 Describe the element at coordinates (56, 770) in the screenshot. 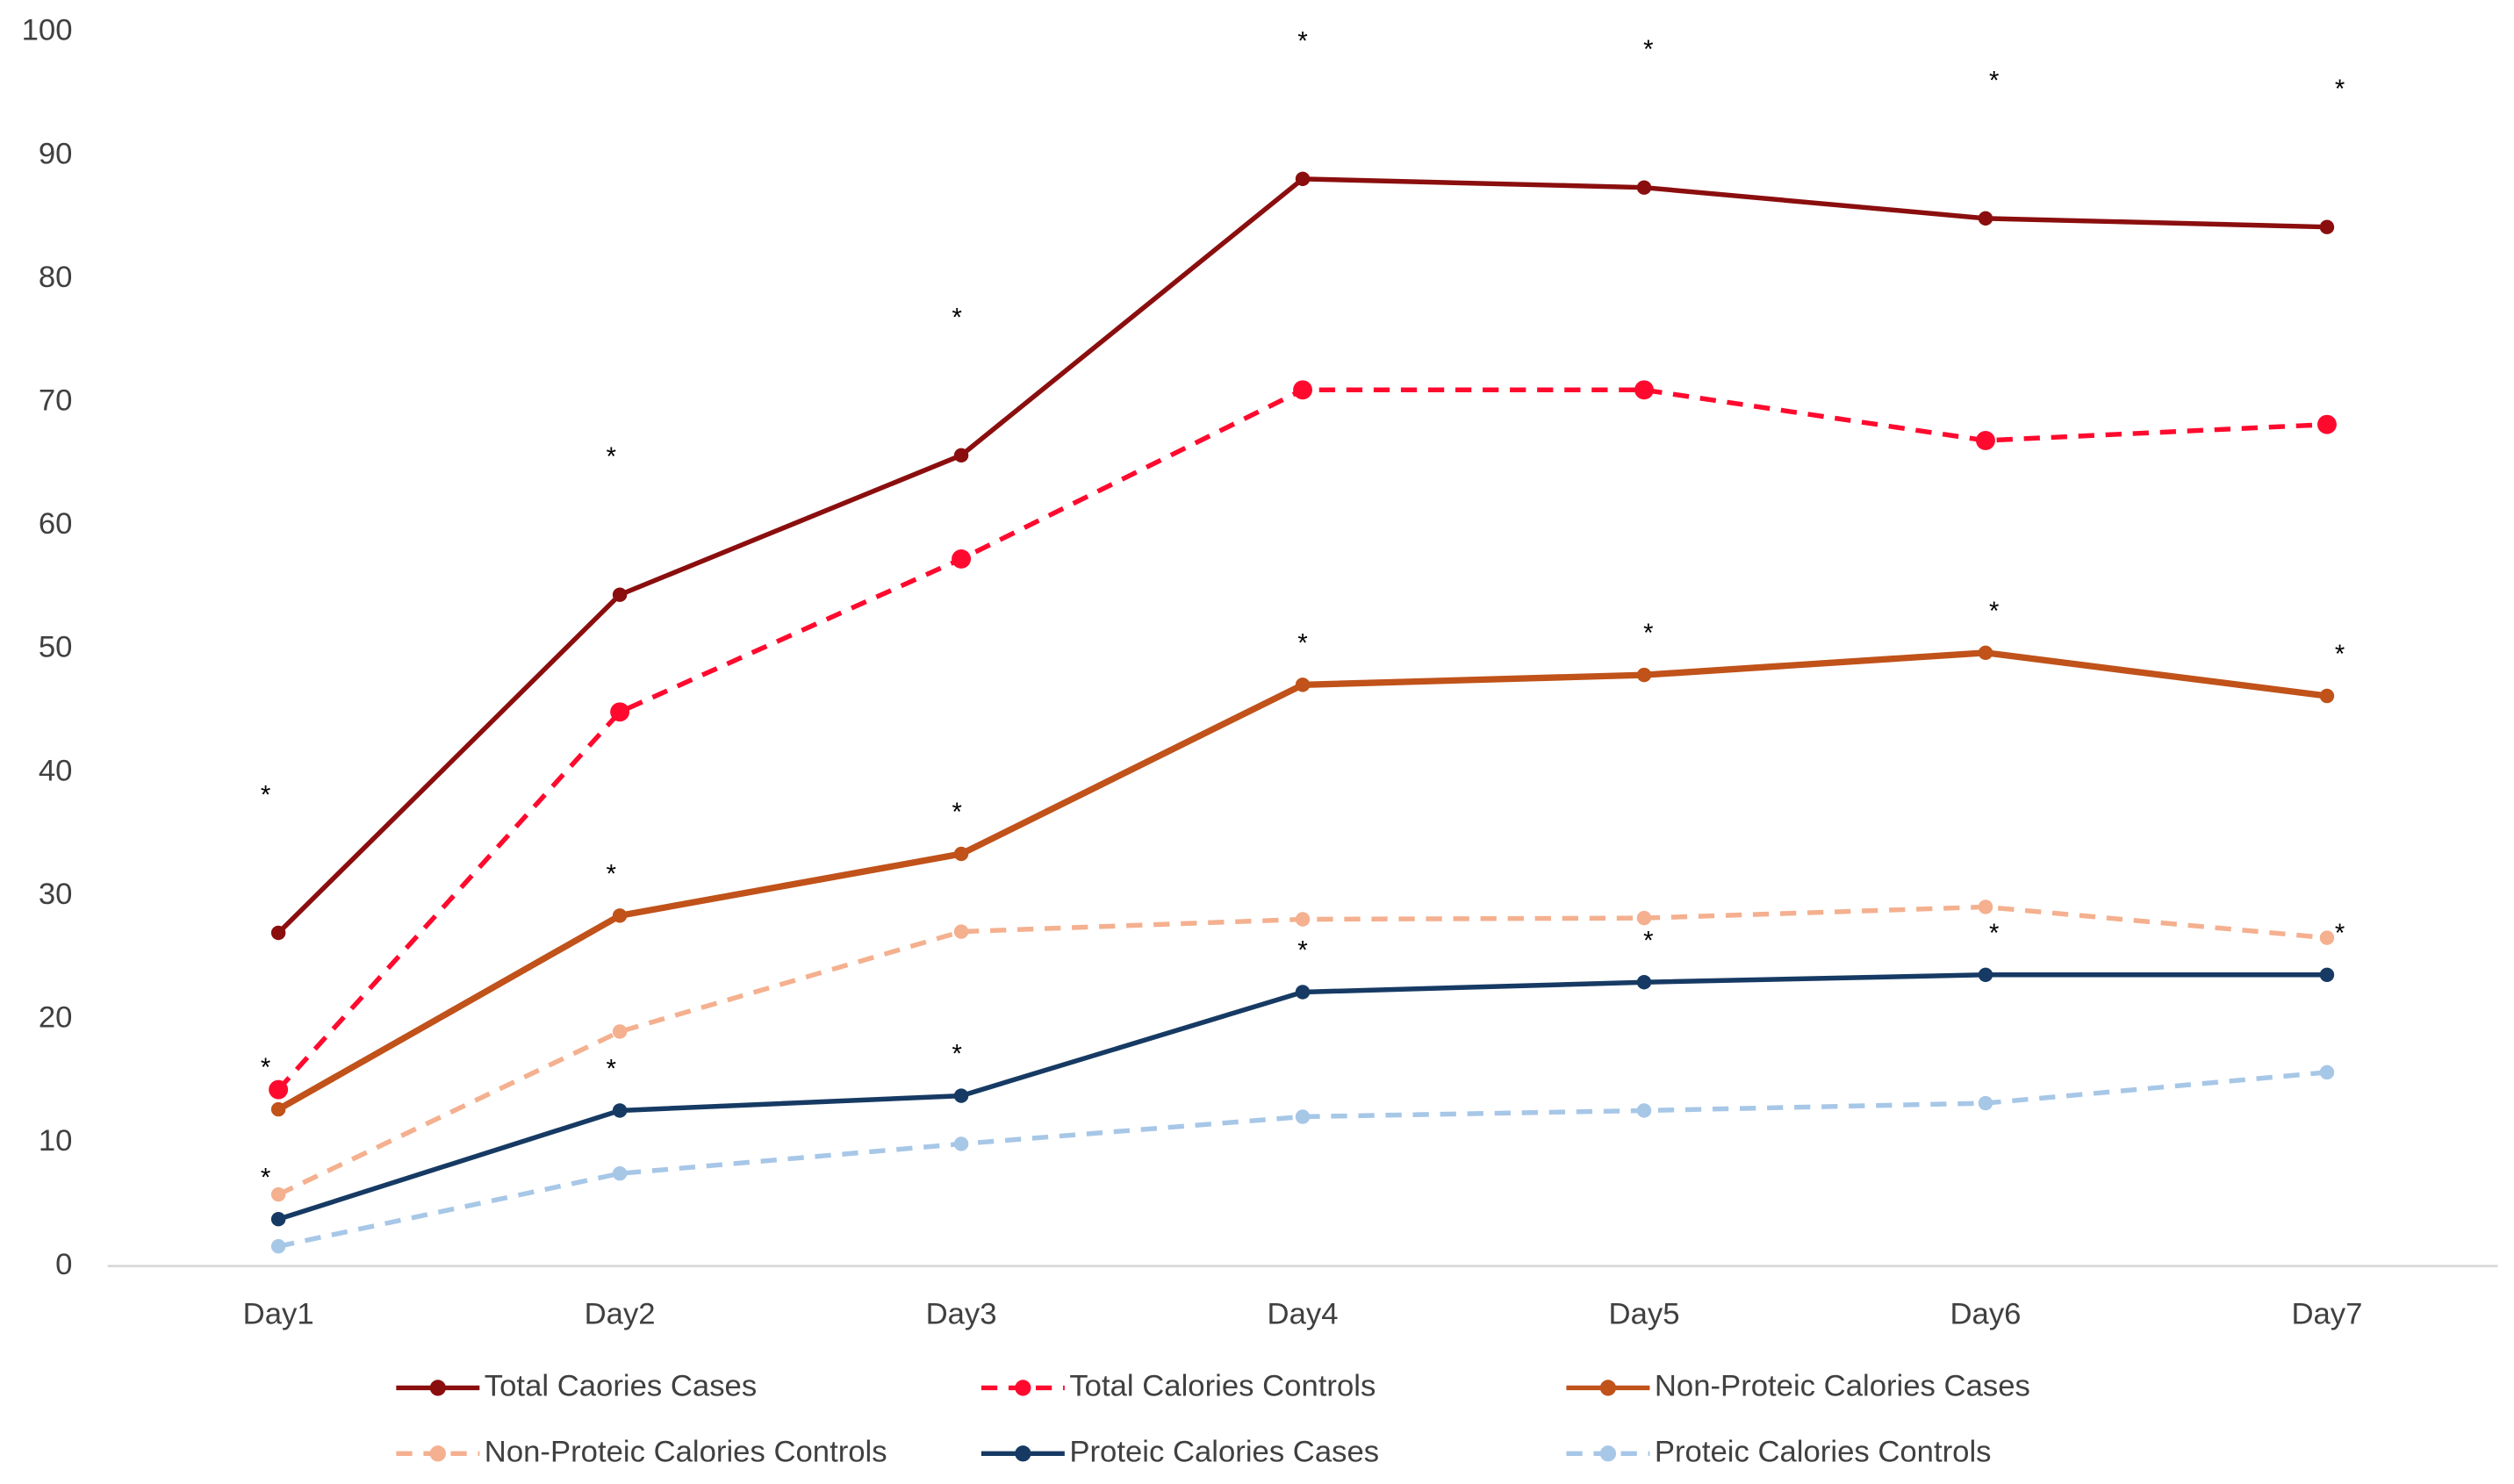

I see `y-tick-label: 40` at that location.